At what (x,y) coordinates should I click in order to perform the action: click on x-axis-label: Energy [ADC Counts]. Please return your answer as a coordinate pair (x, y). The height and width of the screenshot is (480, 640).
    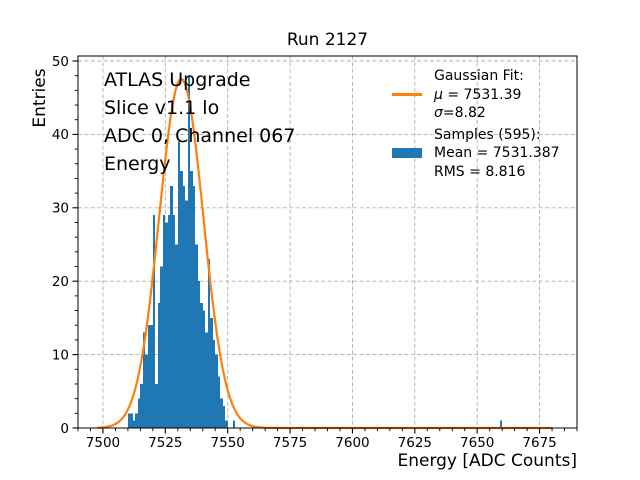
    Looking at the image, I should click on (487, 461).